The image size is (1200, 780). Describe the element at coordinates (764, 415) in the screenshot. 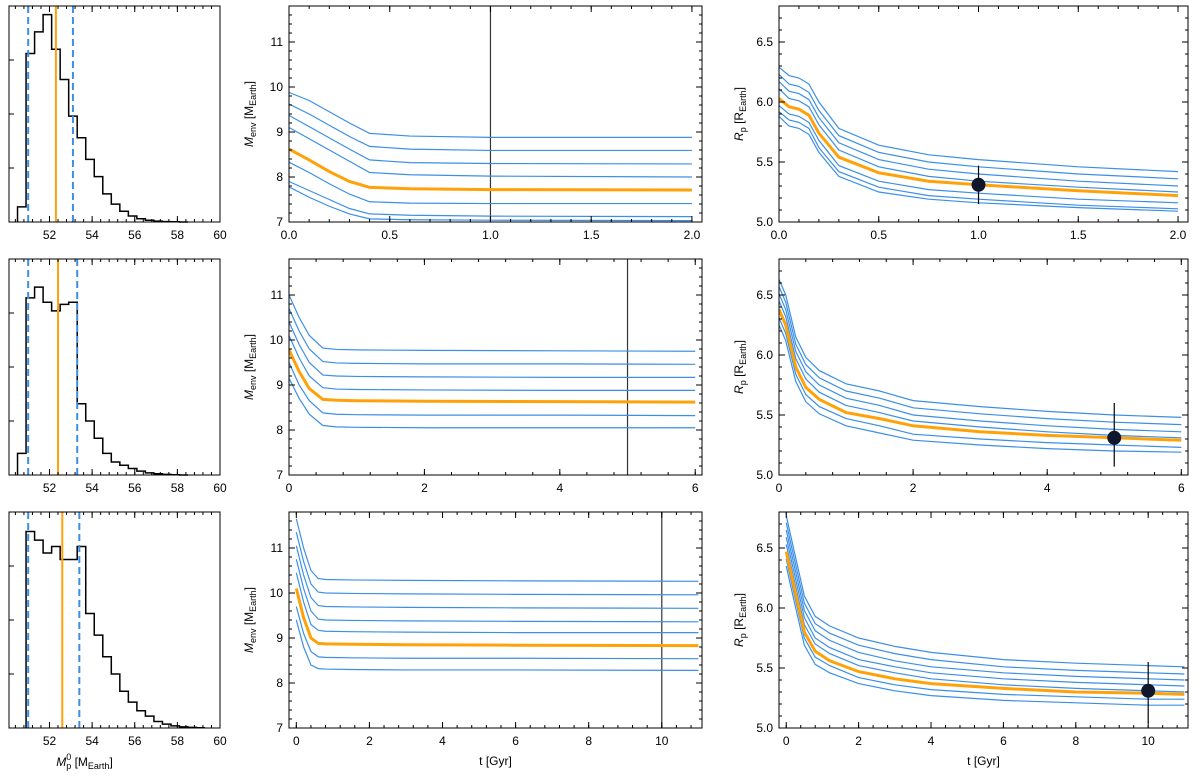

I see `y-tick-label: 5.5` at that location.